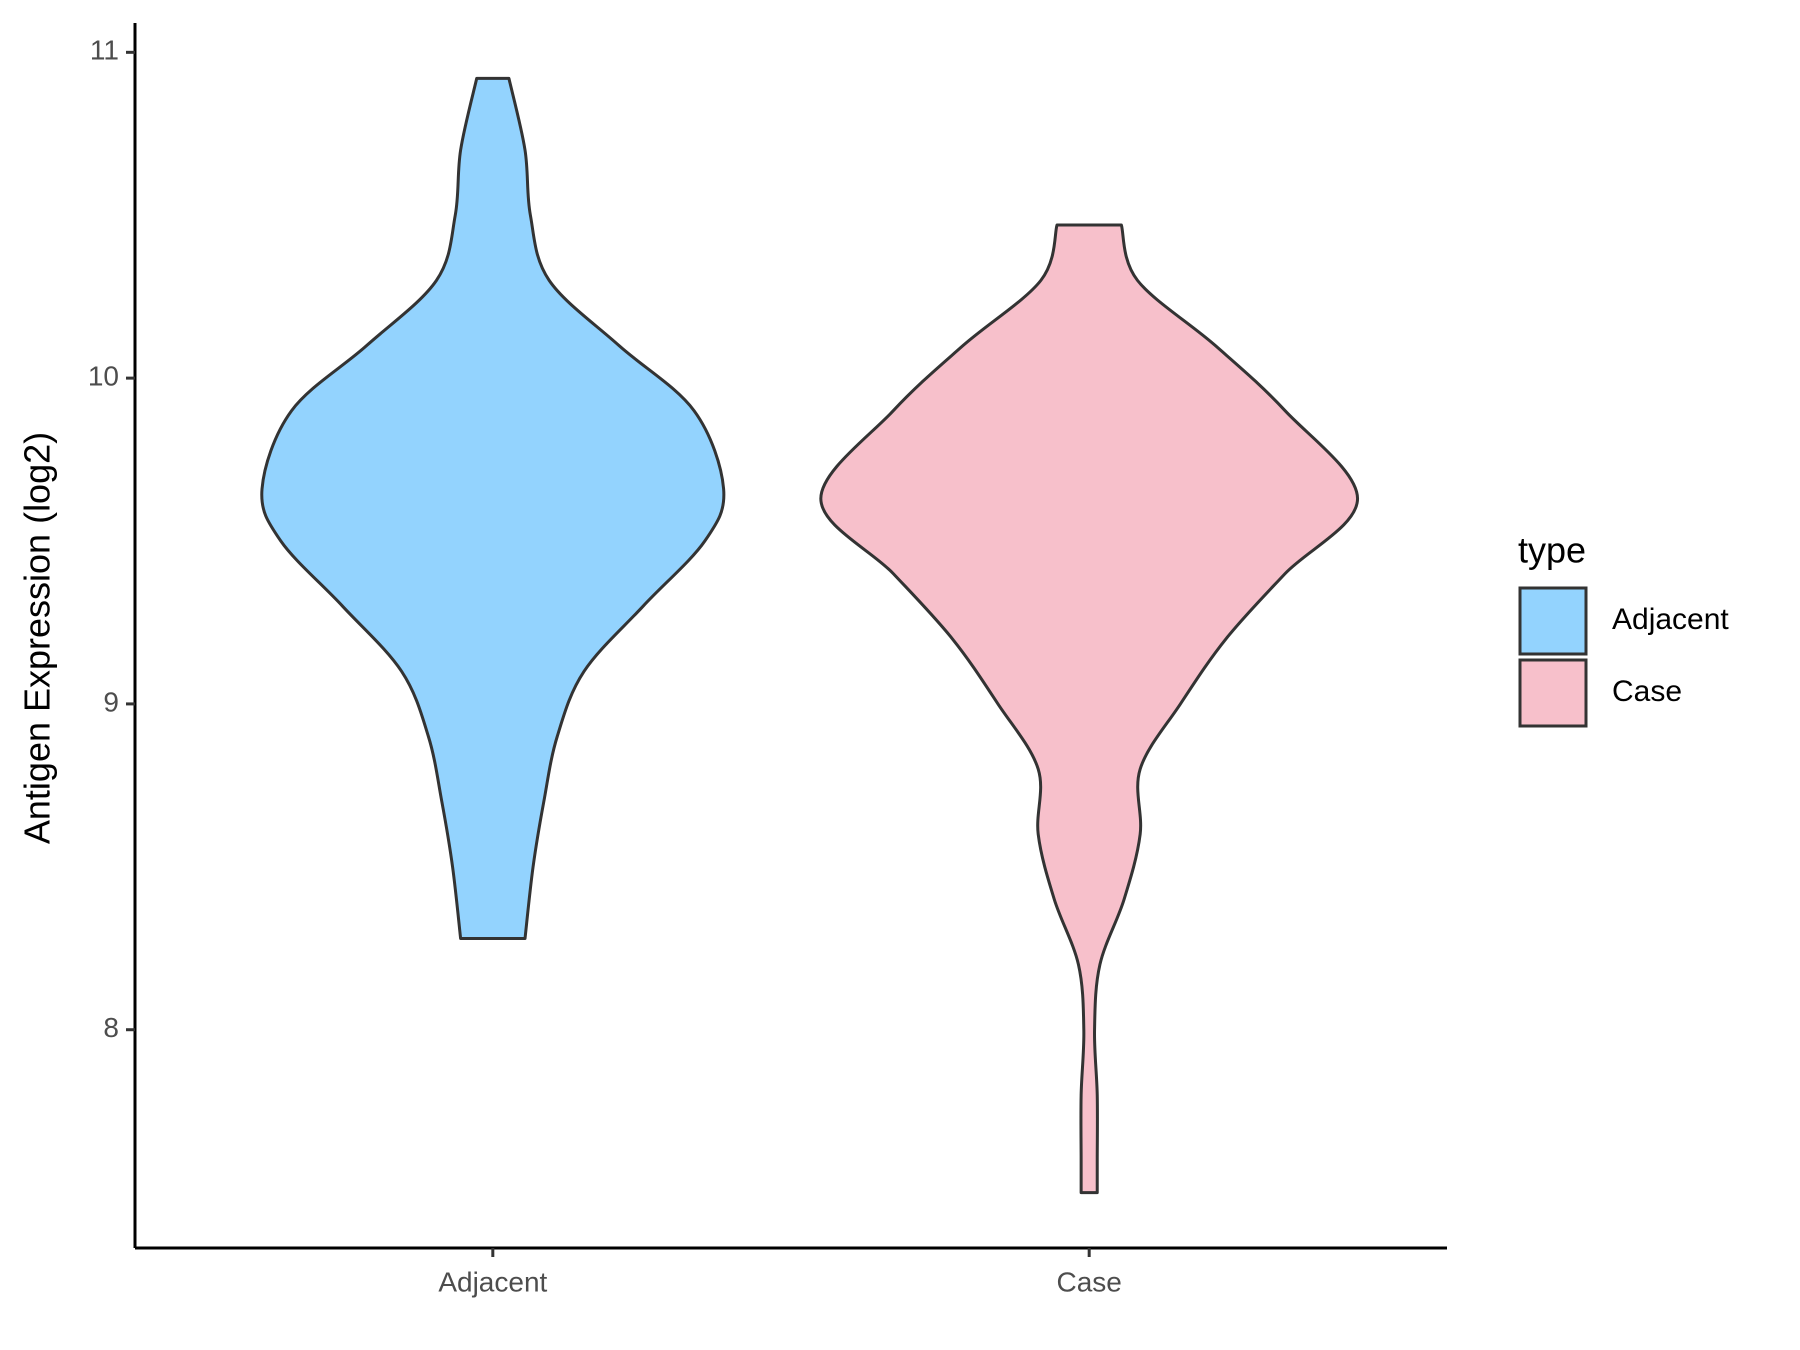 The height and width of the screenshot is (1350, 1800). I want to click on y-tick-label: 11, so click(104, 50).